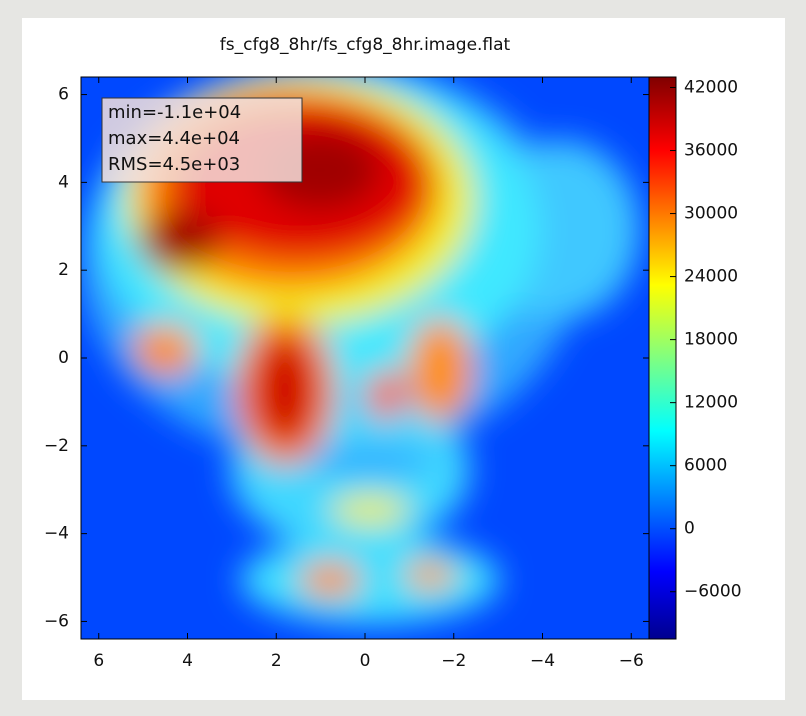  I want to click on y-tick-label: 2, so click(63, 270).